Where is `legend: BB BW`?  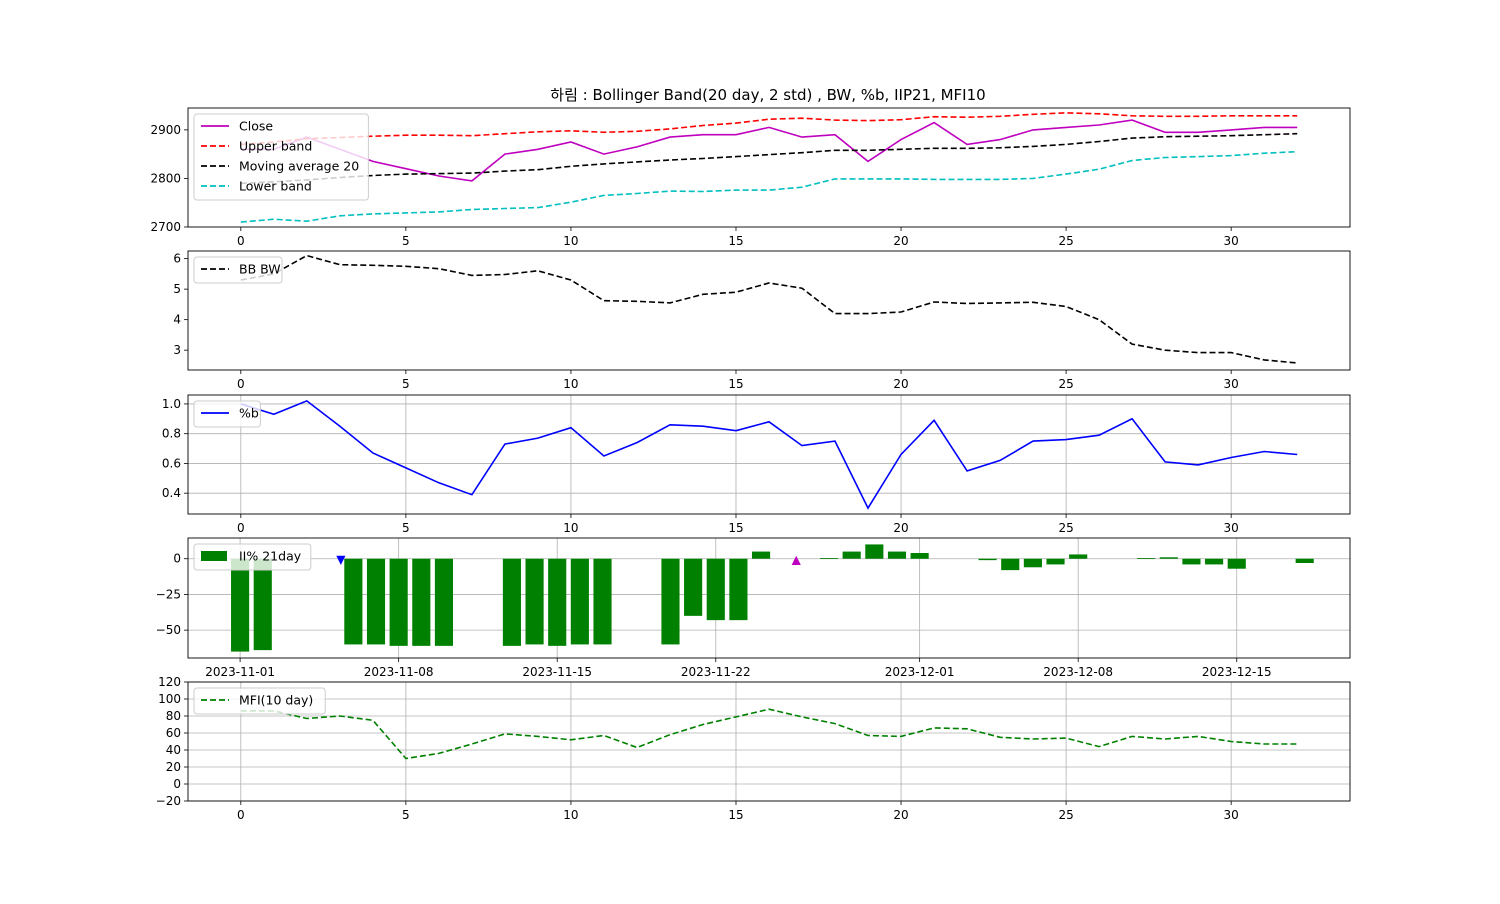
legend: BB BW is located at coordinates (238, 270).